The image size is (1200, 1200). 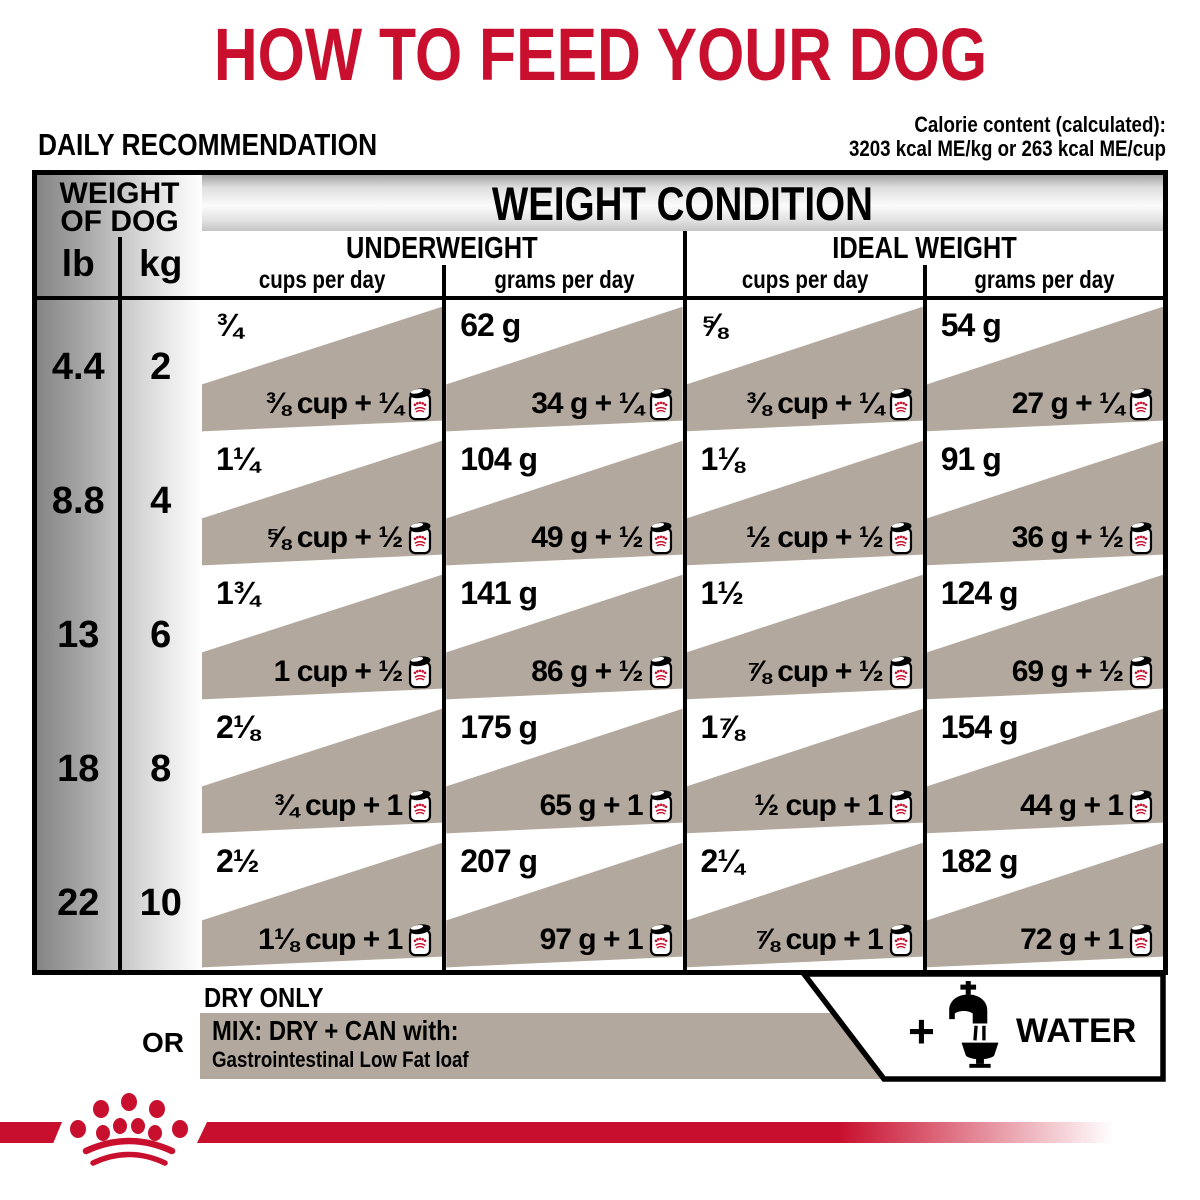 I want to click on cell-r3-ideal-cups: 1½ ⅞ cup + ½, so click(x=802, y=635).